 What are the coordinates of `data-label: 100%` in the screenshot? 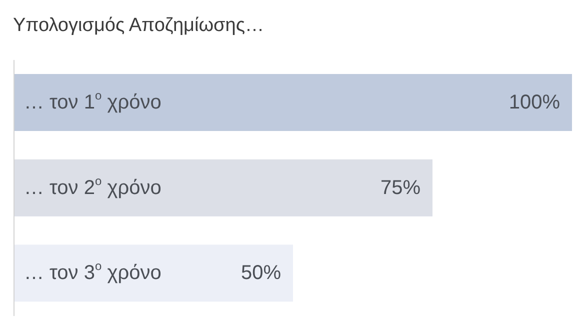 It's located at (534, 103).